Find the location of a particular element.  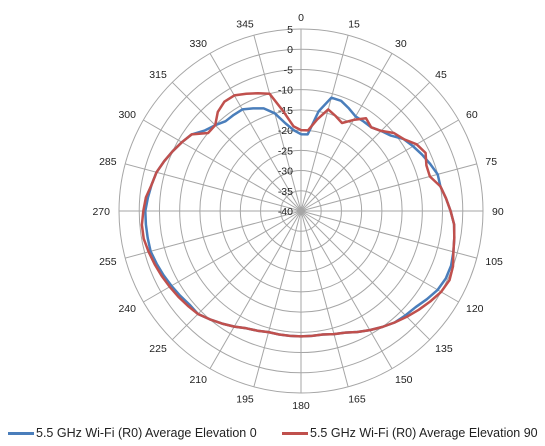

angle-tick-label: 150 is located at coordinates (404, 380).